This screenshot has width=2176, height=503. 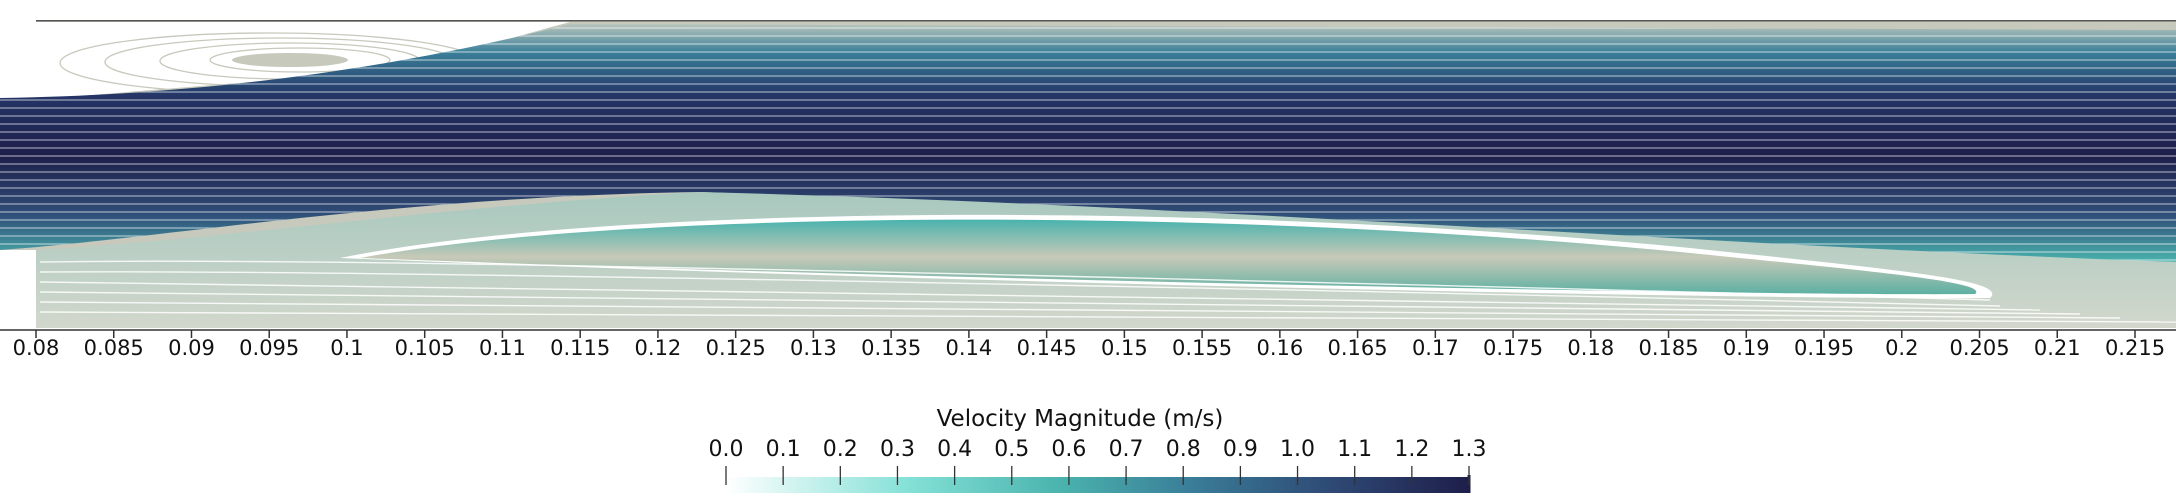 What do you see at coordinates (425, 348) in the screenshot?
I see `x-tick-label: 0.105` at bounding box center [425, 348].